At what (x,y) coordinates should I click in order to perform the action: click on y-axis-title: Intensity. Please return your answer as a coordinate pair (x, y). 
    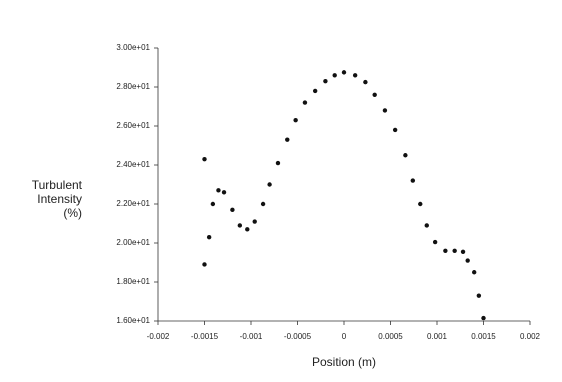
    Looking at the image, I should click on (59, 199).